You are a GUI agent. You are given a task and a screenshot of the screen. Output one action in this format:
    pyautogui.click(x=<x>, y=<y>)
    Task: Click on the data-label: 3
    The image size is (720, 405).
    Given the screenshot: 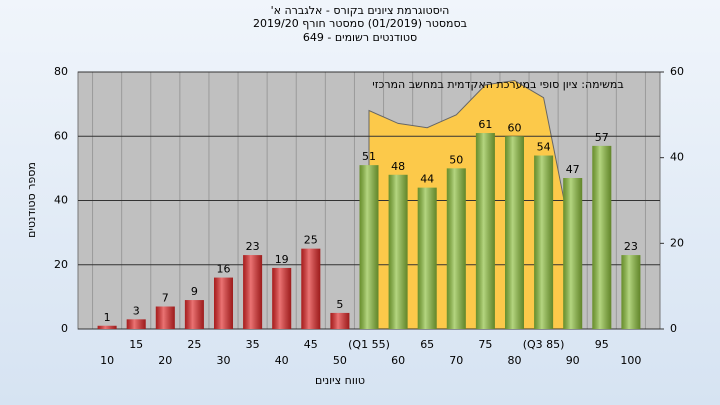 What is the action you would take?
    pyautogui.click(x=136, y=310)
    